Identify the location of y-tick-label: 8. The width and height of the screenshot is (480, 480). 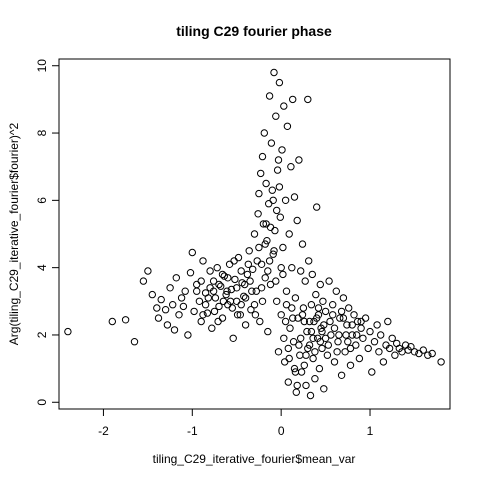
(42, 132).